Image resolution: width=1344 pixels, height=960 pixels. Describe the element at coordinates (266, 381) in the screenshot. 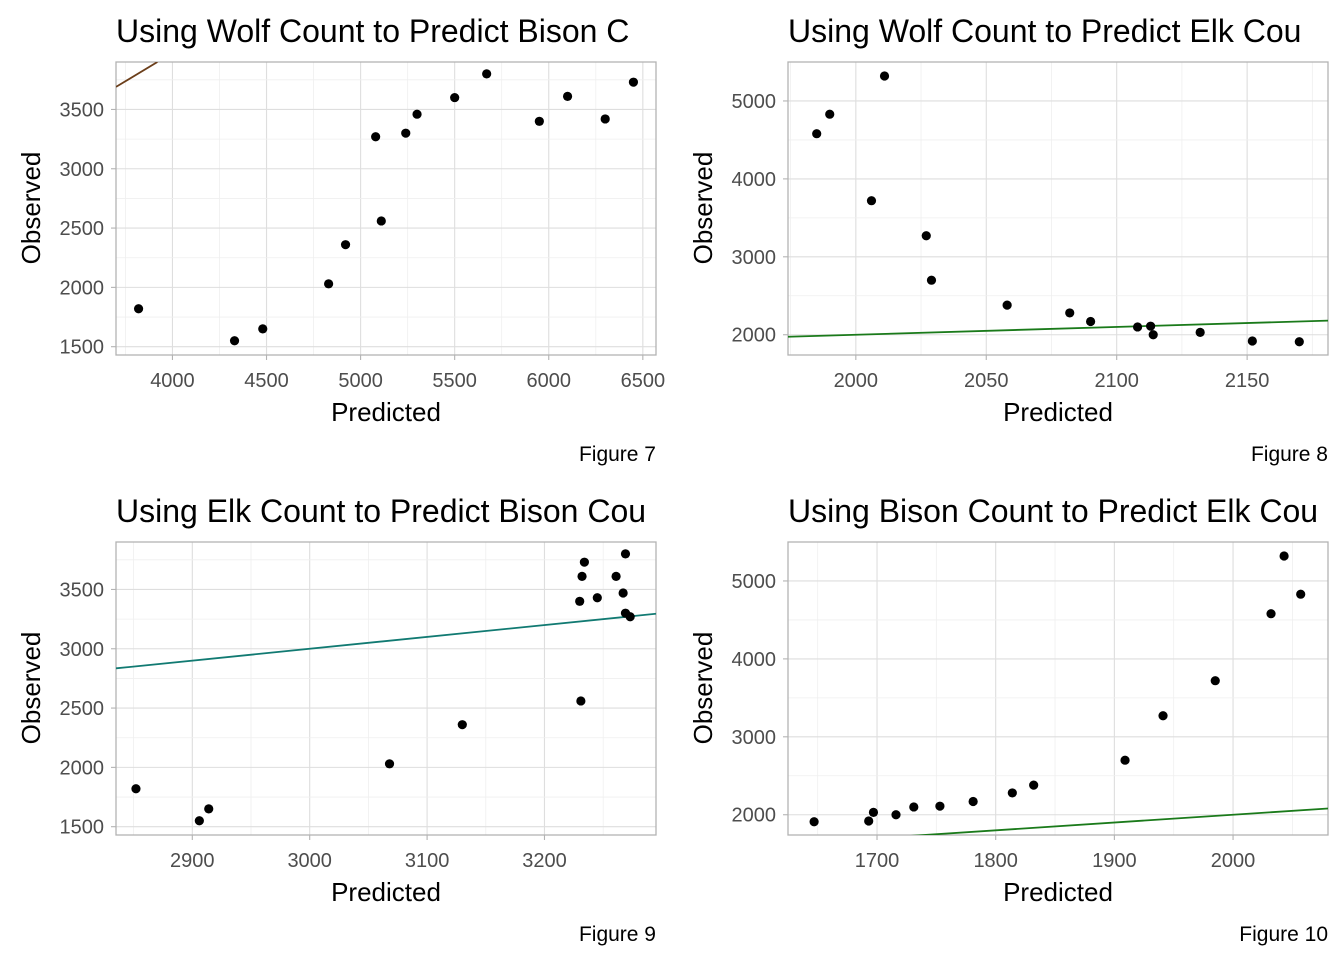

I see `x-tick-label: 4500` at that location.